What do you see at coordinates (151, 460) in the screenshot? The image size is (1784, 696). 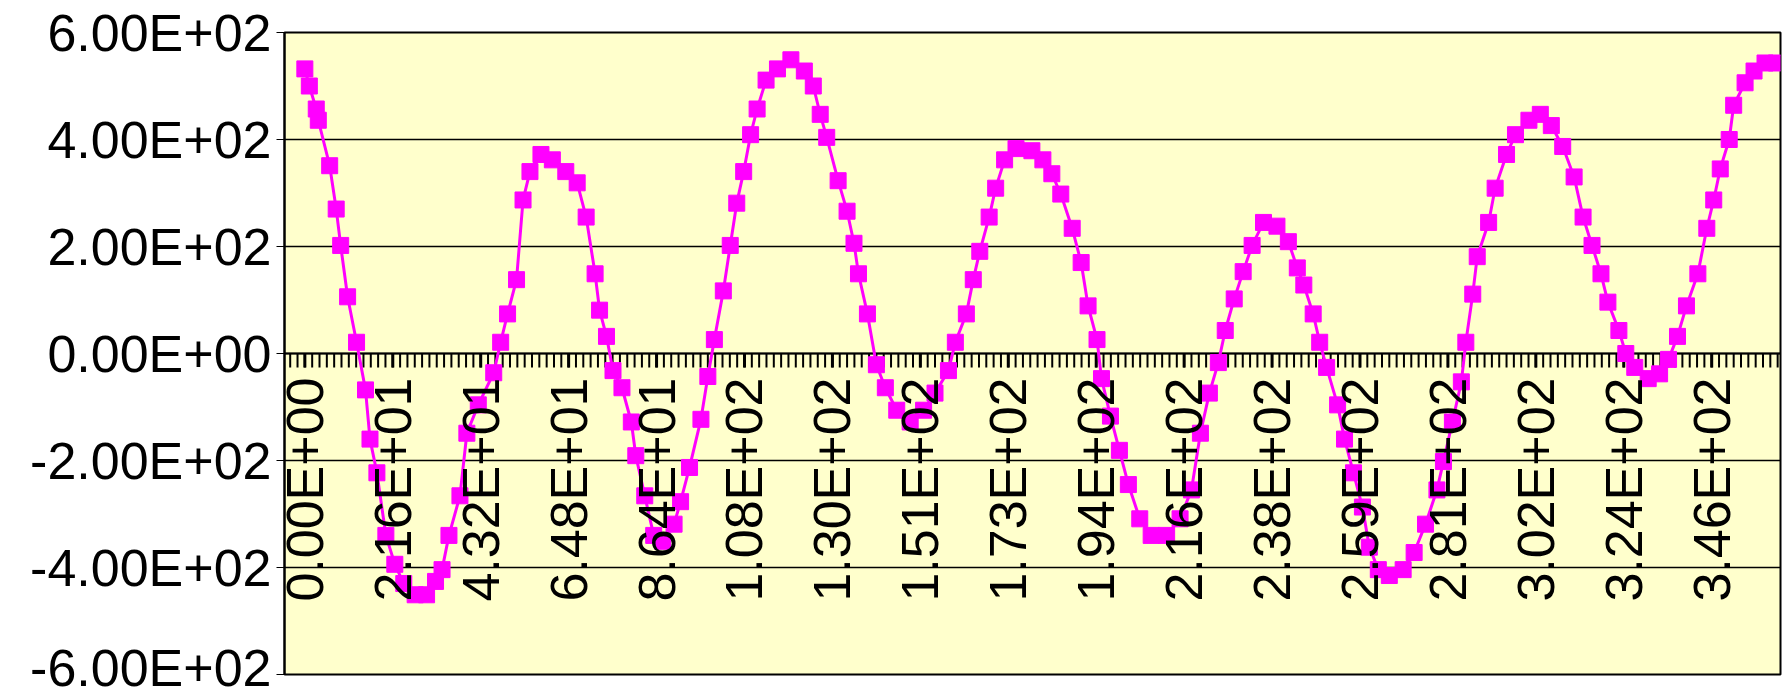 I see `y-tick-label: -2.00E+02` at bounding box center [151, 460].